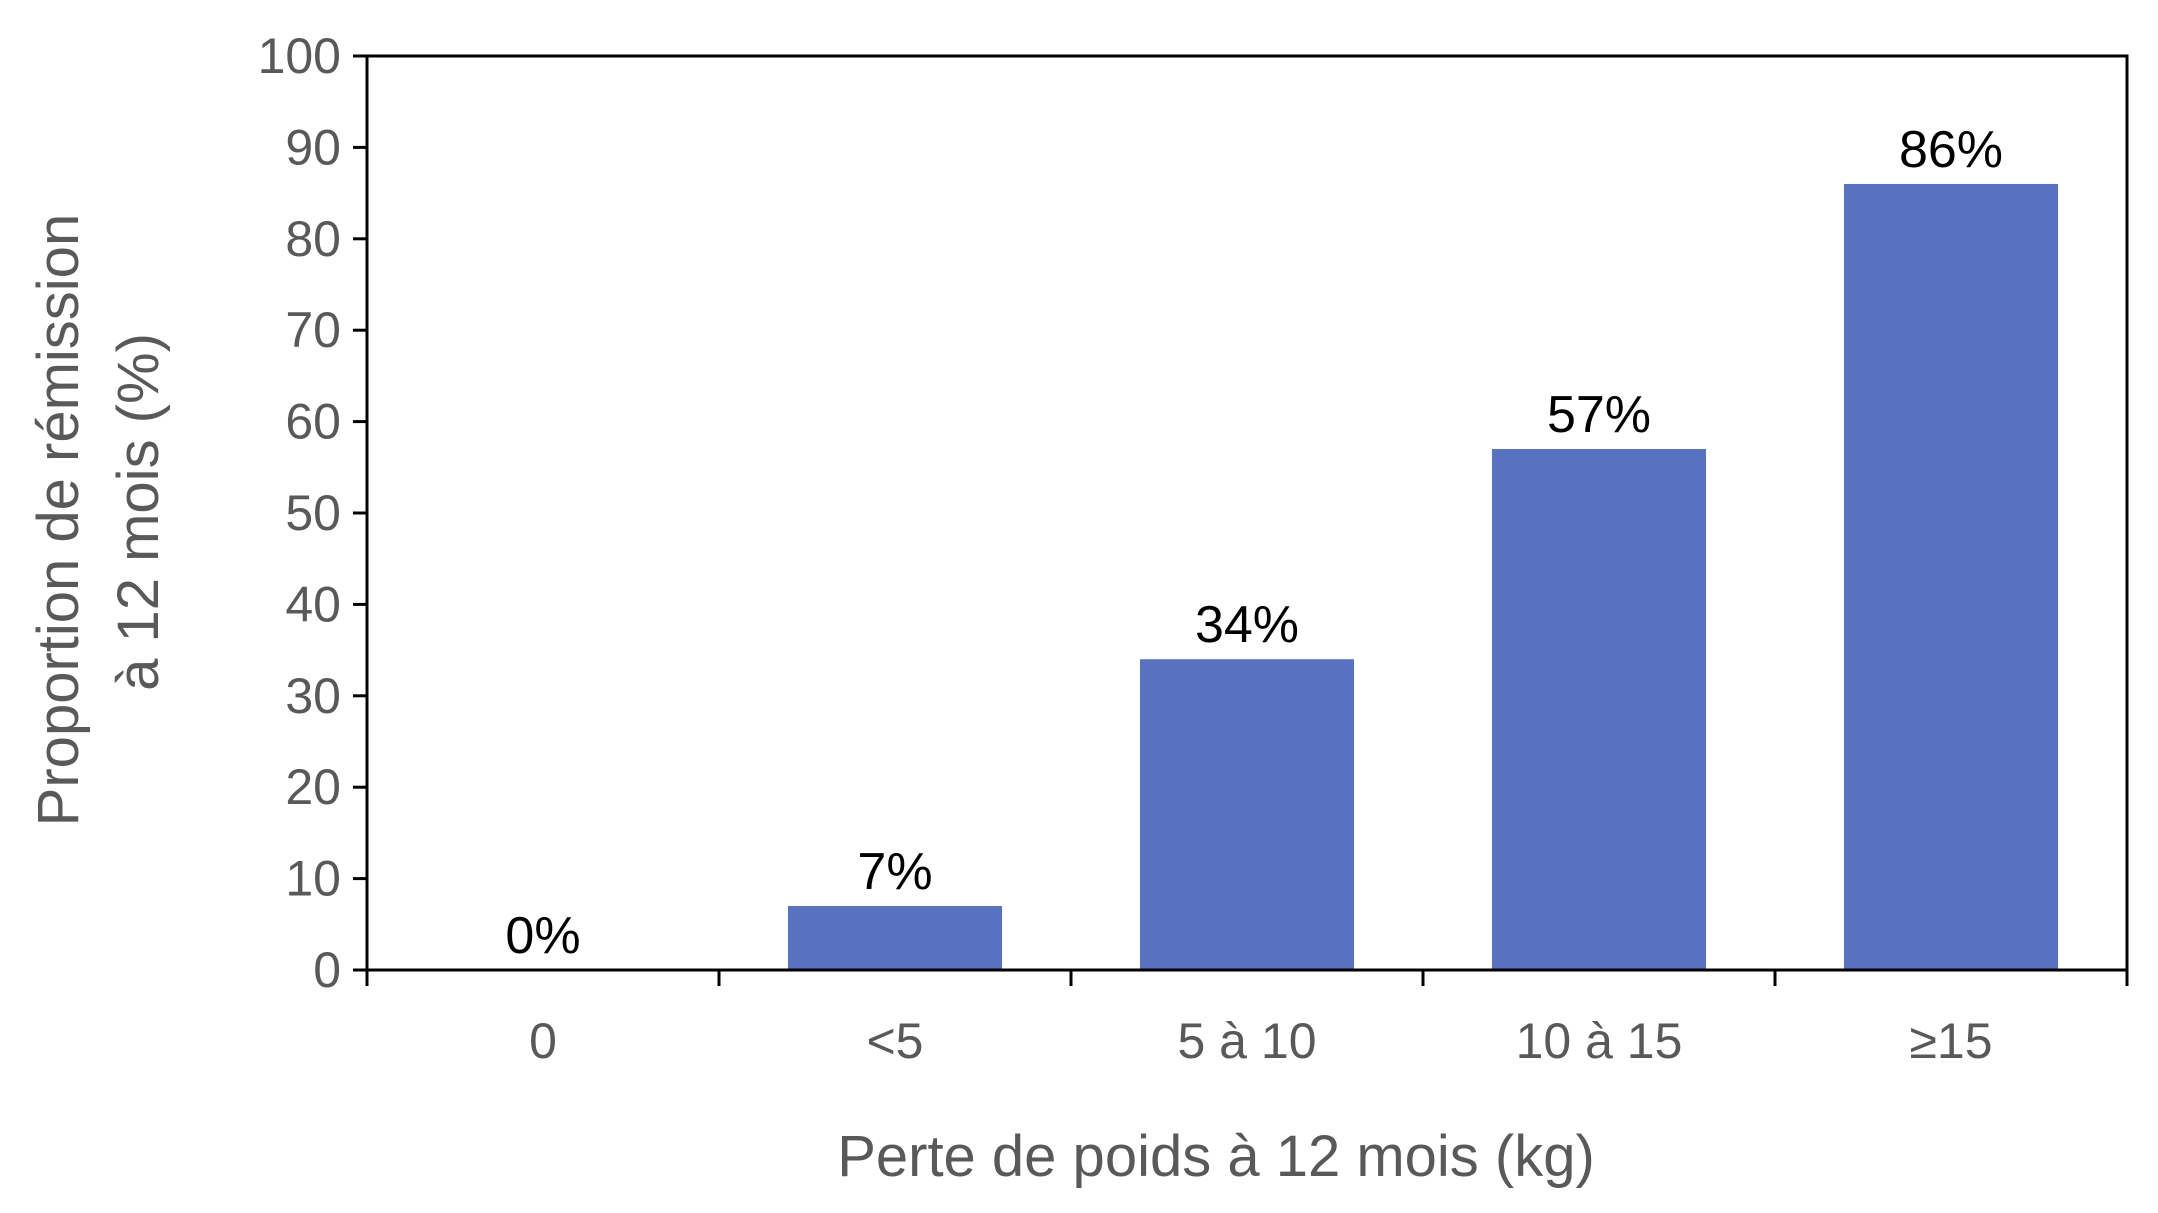 This screenshot has height=1213, width=2158. I want to click on x-tick-label-2: 5 à 10, so click(1246, 1041).